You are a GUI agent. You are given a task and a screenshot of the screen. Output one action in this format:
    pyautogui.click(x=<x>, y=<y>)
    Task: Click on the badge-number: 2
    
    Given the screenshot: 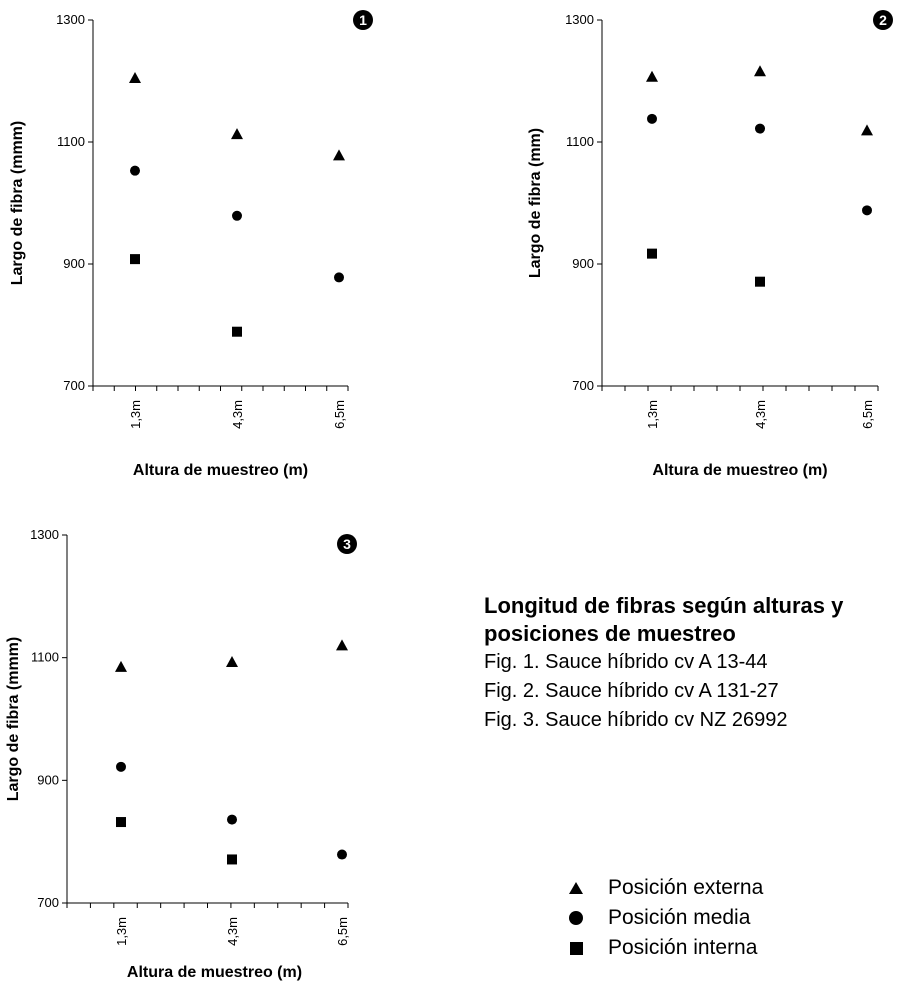 What is the action you would take?
    pyautogui.click(x=883, y=20)
    